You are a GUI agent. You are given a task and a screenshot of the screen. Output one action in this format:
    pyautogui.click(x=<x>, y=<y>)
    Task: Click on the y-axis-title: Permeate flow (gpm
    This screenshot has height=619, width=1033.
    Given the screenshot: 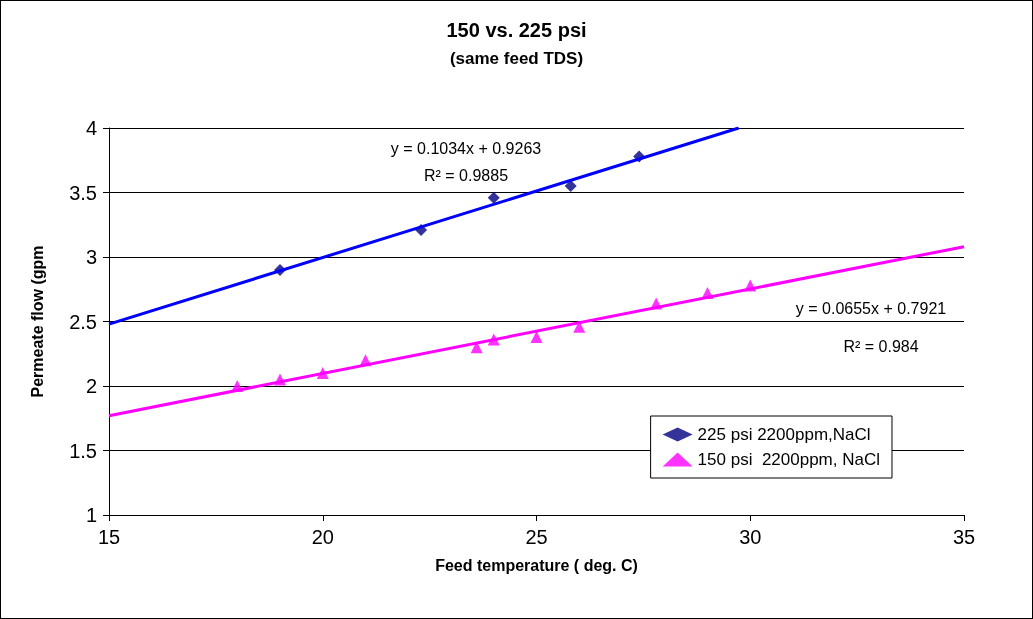 What is the action you would take?
    pyautogui.click(x=37, y=321)
    